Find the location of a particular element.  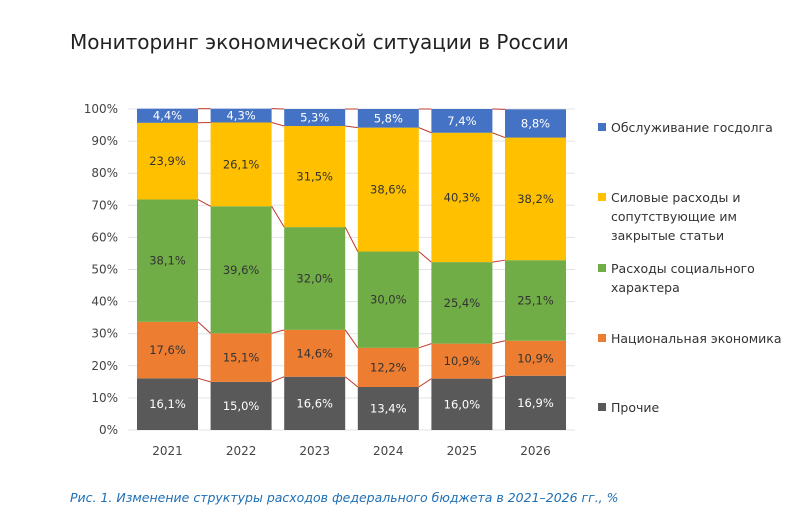

data-label: 7,4% is located at coordinates (461, 121).